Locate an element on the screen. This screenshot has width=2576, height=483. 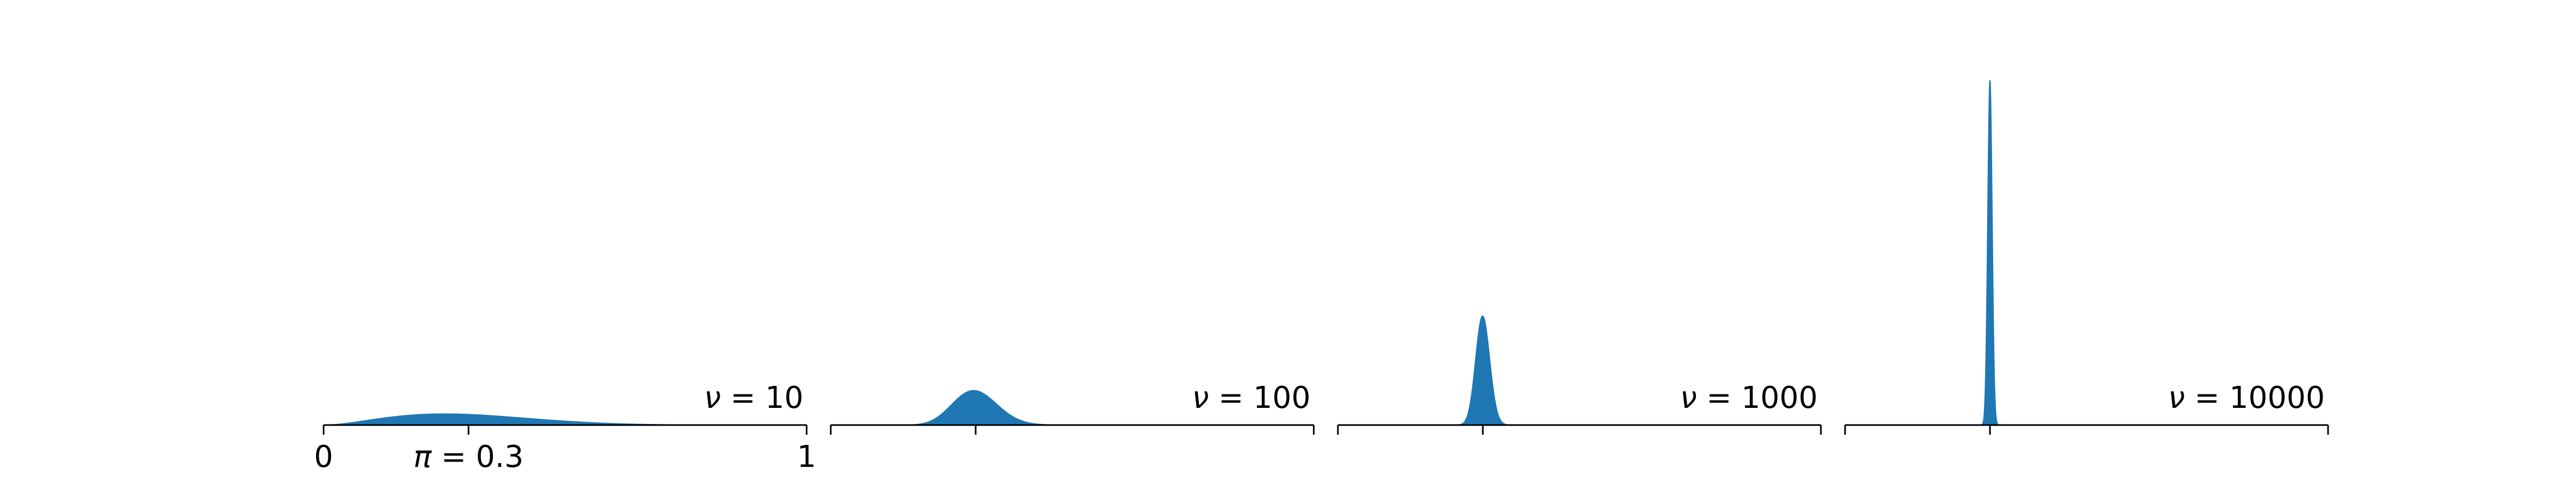
nu-value-3: = 1000 is located at coordinates (1757, 397).